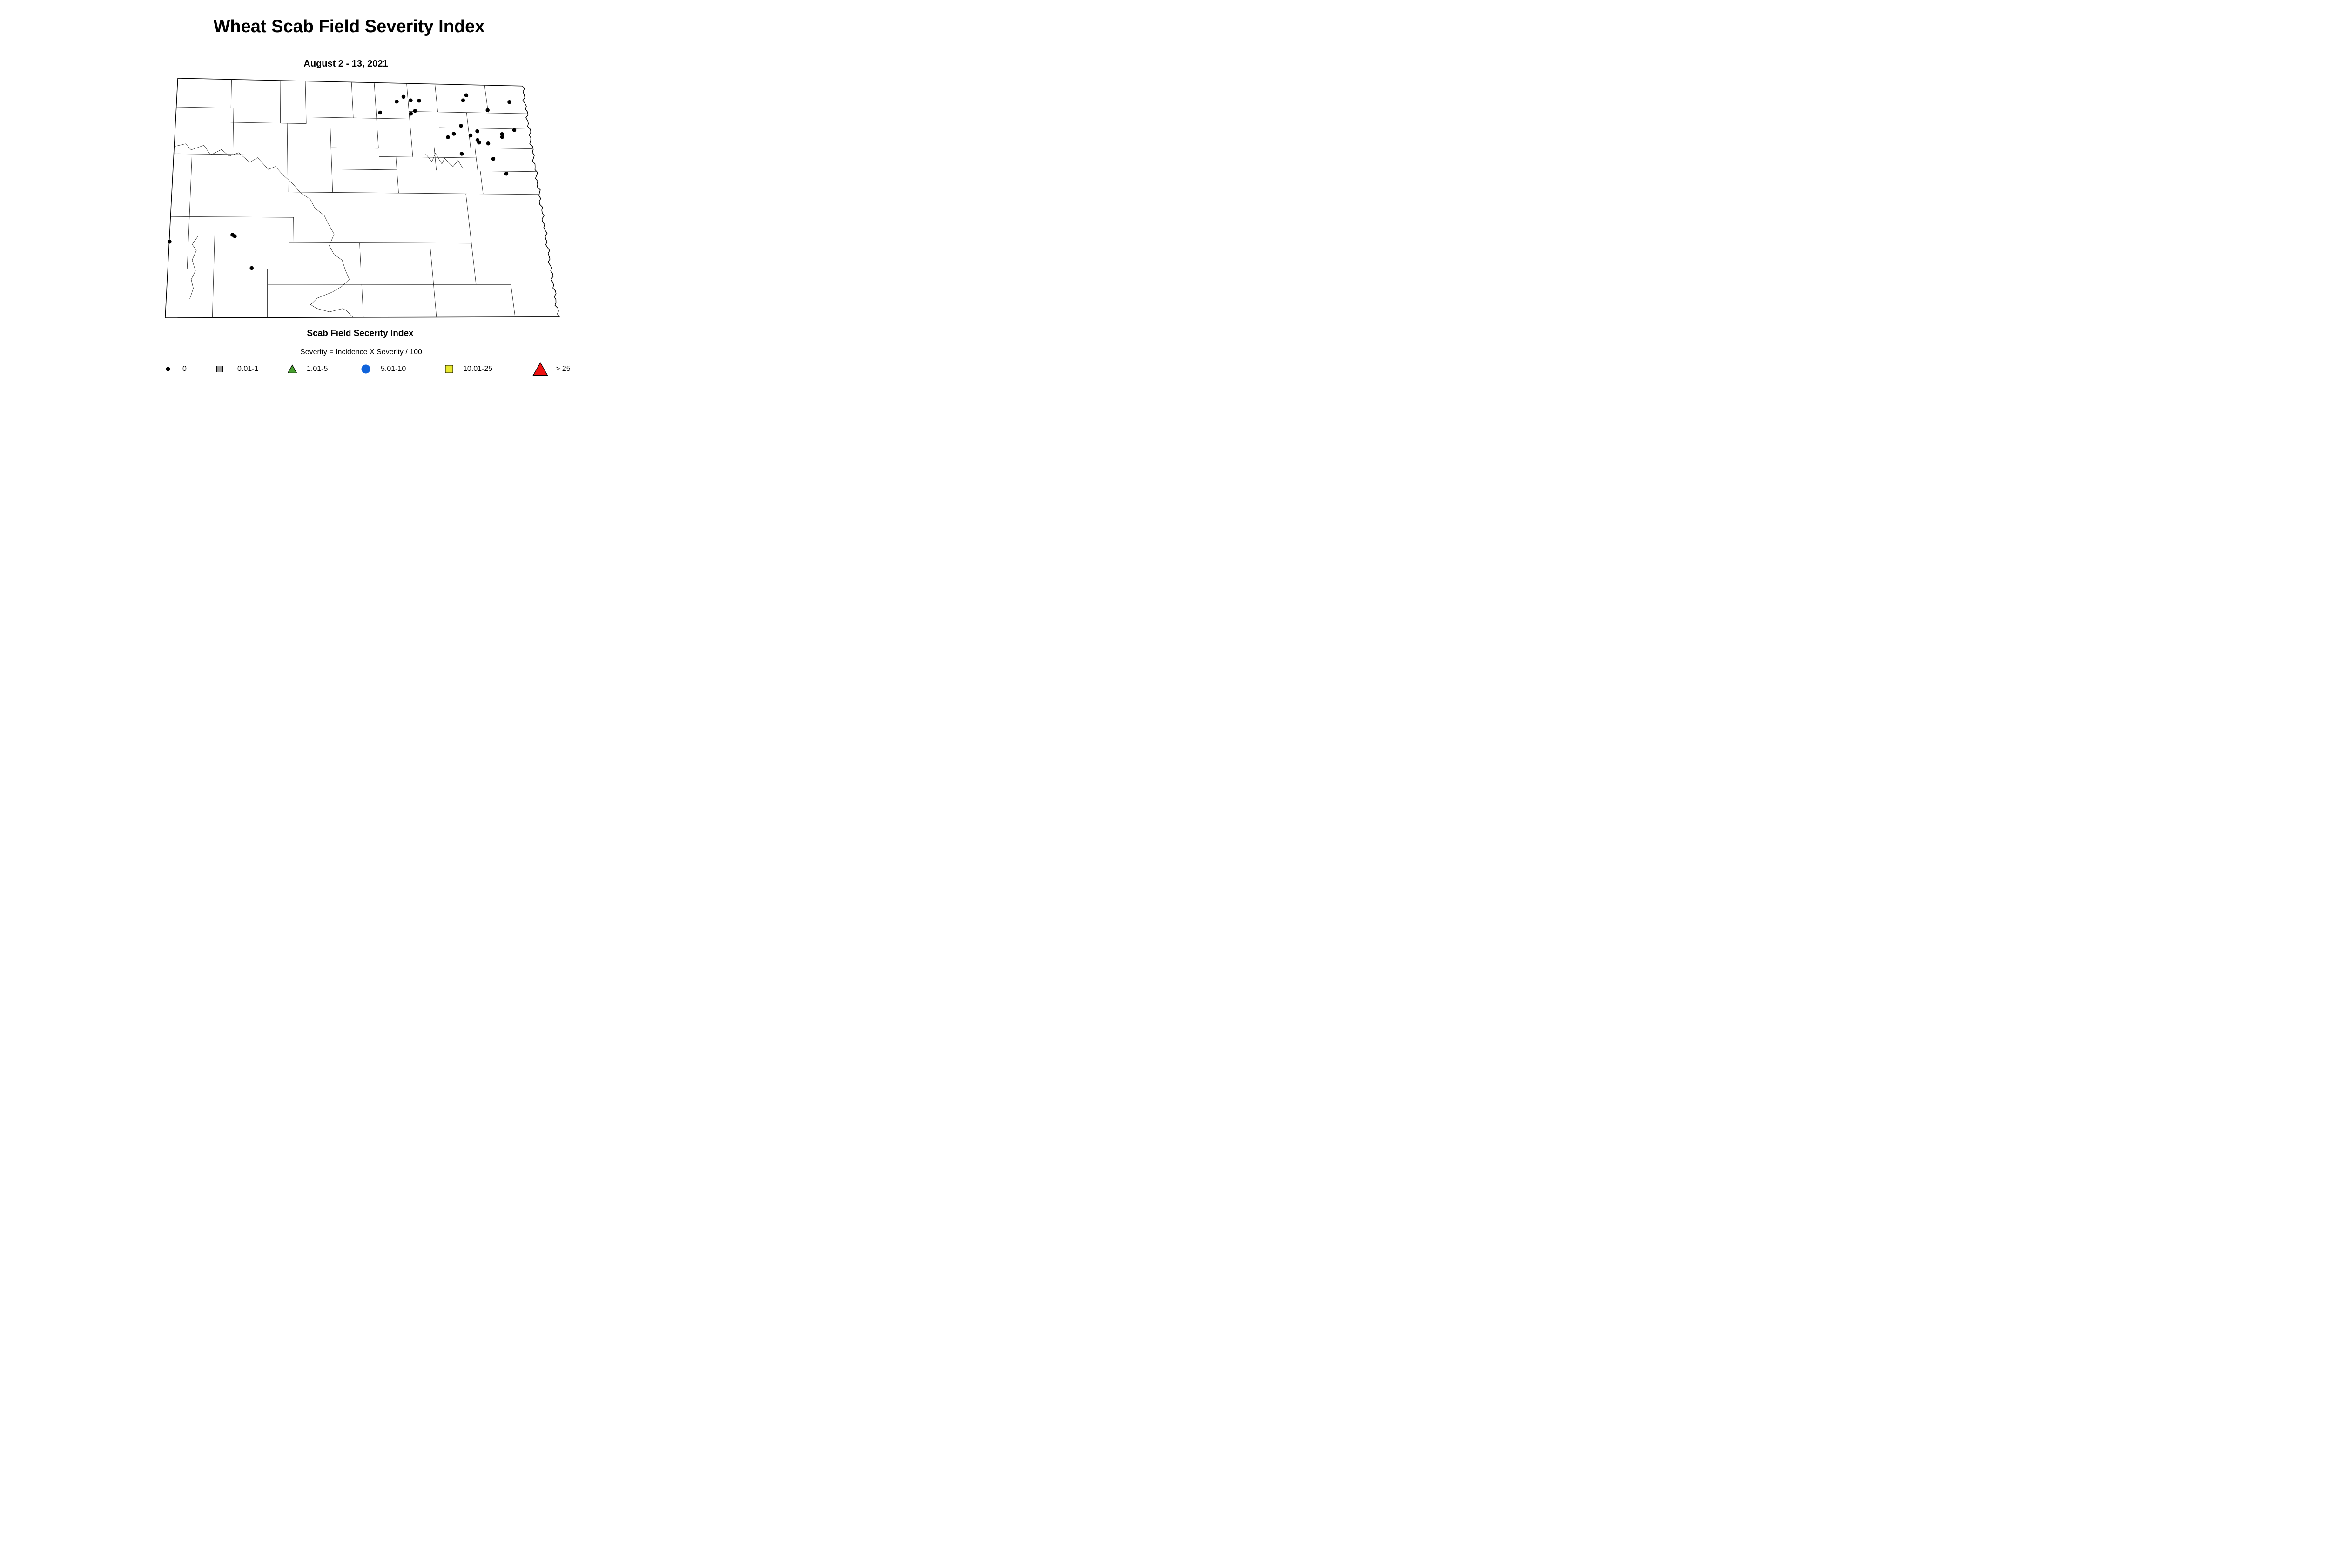 Image resolution: width=2327 pixels, height=1568 pixels. I want to click on legend-item-label: 5.01-10, so click(393, 369).